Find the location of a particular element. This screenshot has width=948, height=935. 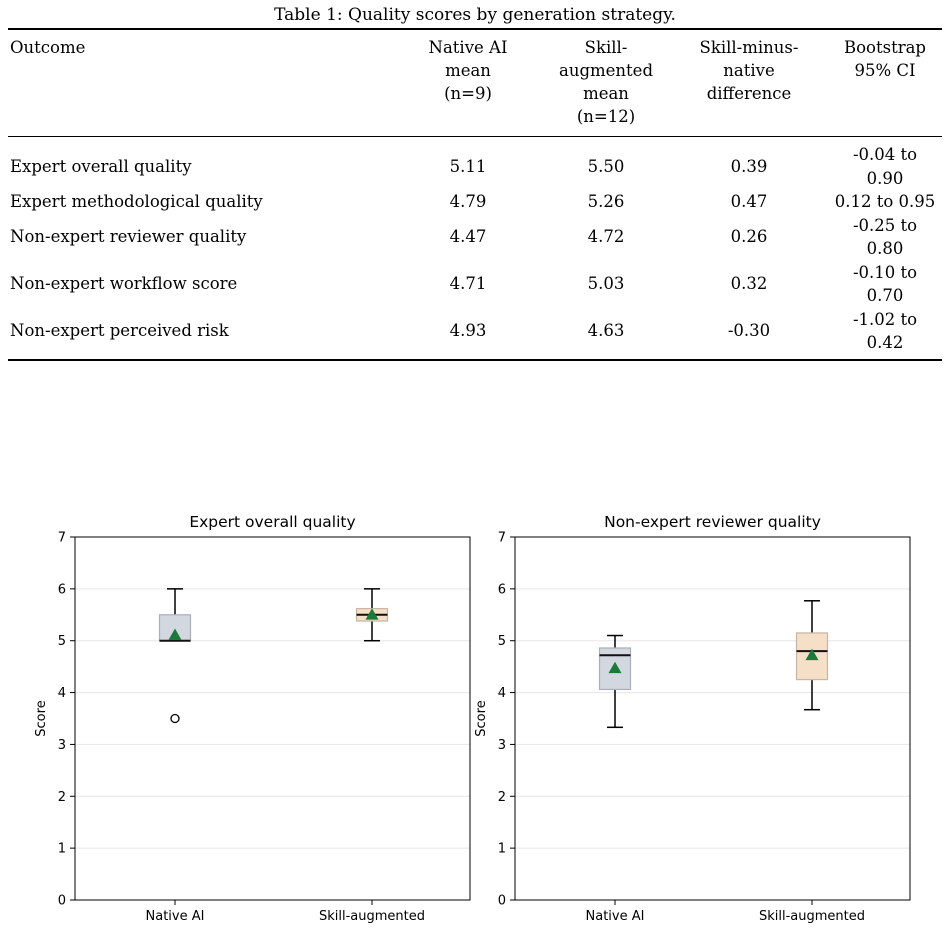

cell-native-mean: 4.71 is located at coordinates (468, 284).